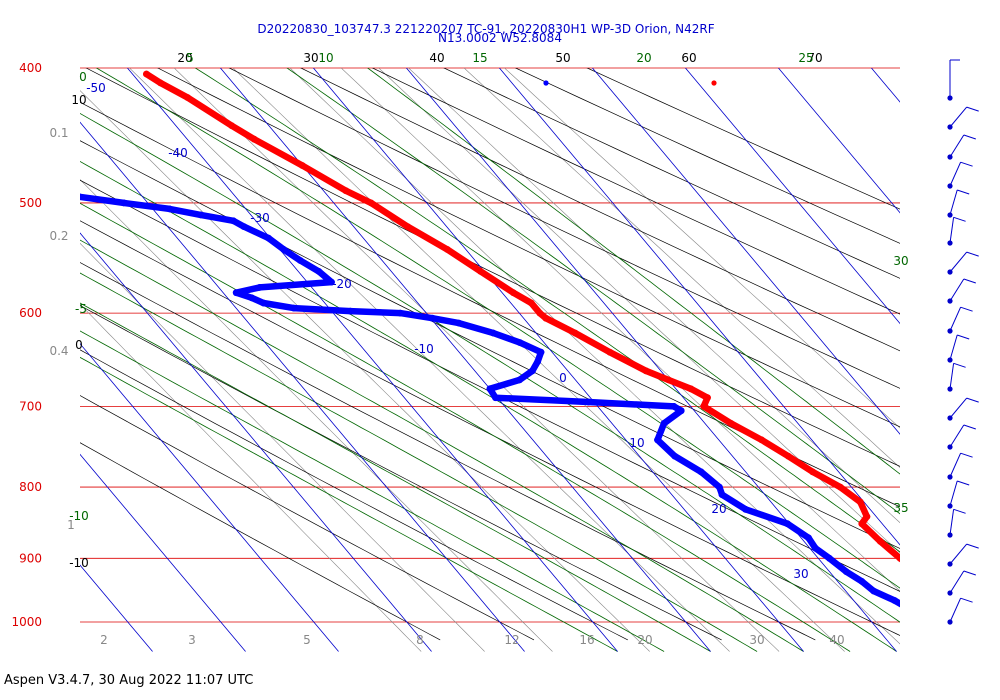 Image resolution: width=1000 pixels, height=700 pixels. What do you see at coordinates (310, 58) in the screenshot?
I see `dry-adiabat-label: 30` at bounding box center [310, 58].